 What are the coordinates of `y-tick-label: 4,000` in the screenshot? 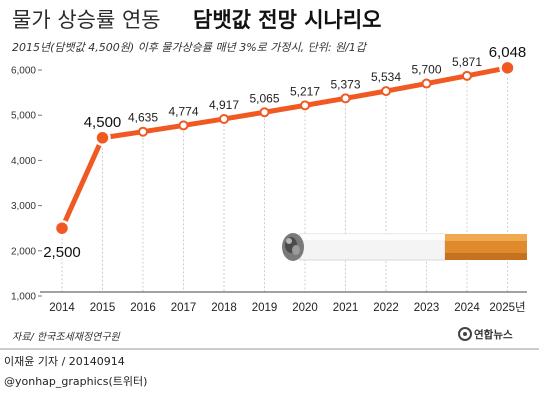 It's located at (23, 161).